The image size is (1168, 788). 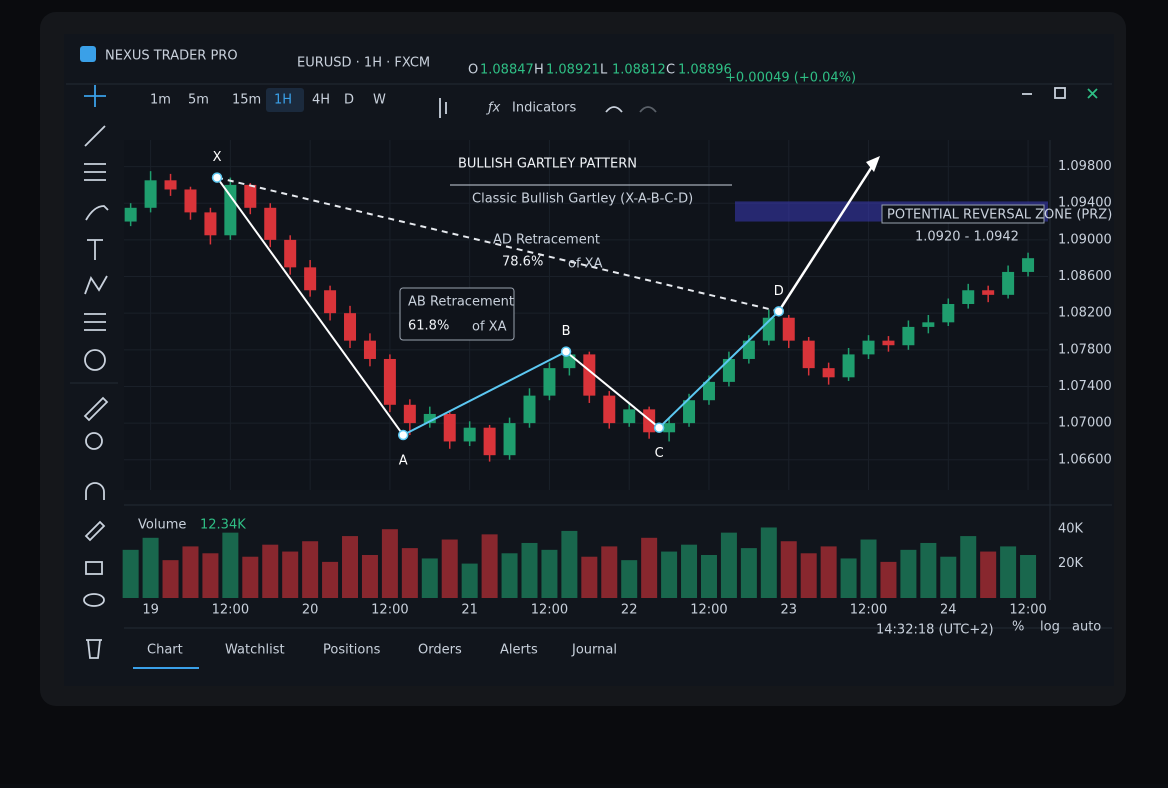 I want to click on maximize, so click(x=1060, y=93).